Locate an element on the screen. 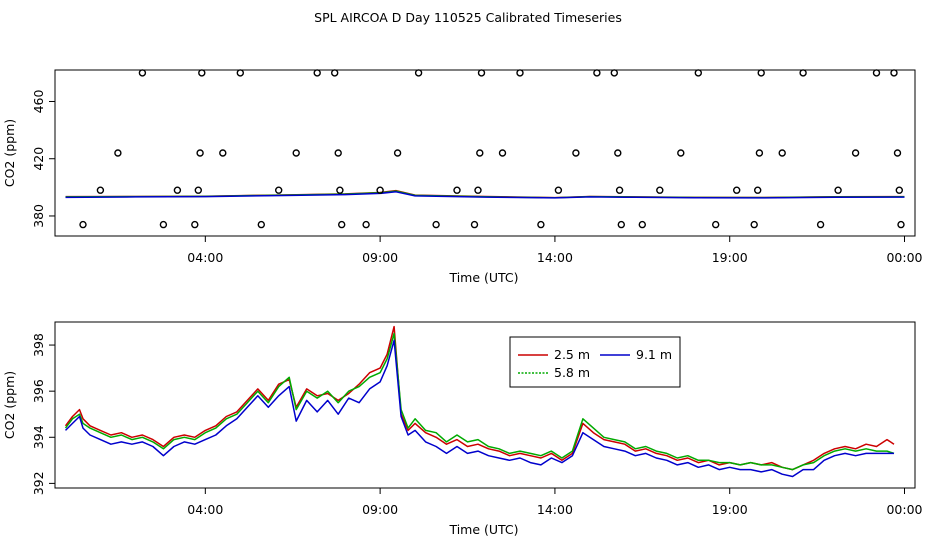 This screenshot has height=544, width=936. y-axis-ticks-top: 380 420 460 is located at coordinates (43, 159).